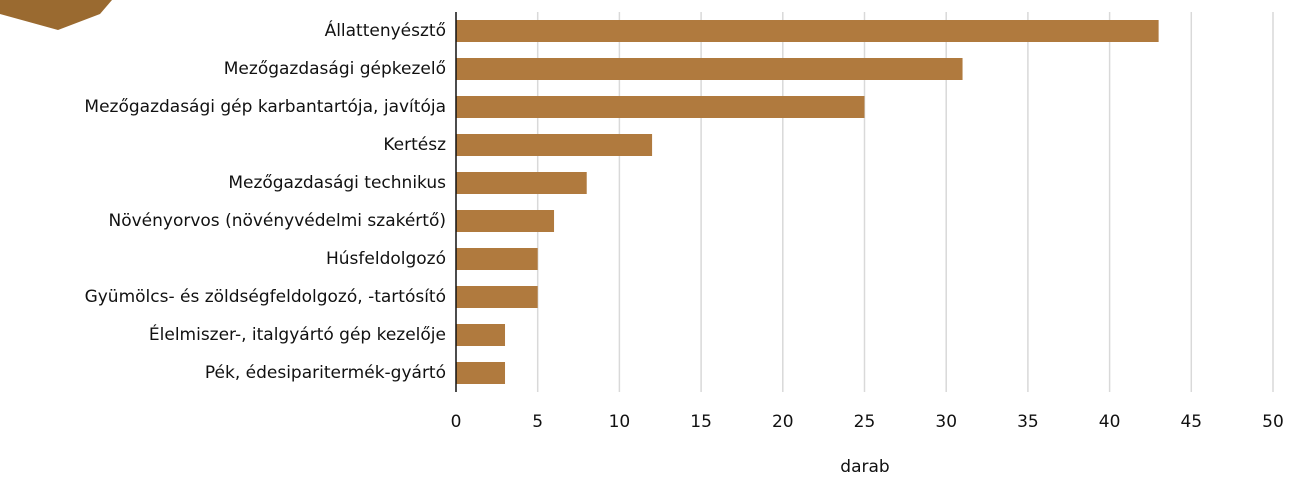 This screenshot has height=482, width=1296. Describe the element at coordinates (701, 422) in the screenshot. I see `x-tick-label: 15` at that location.